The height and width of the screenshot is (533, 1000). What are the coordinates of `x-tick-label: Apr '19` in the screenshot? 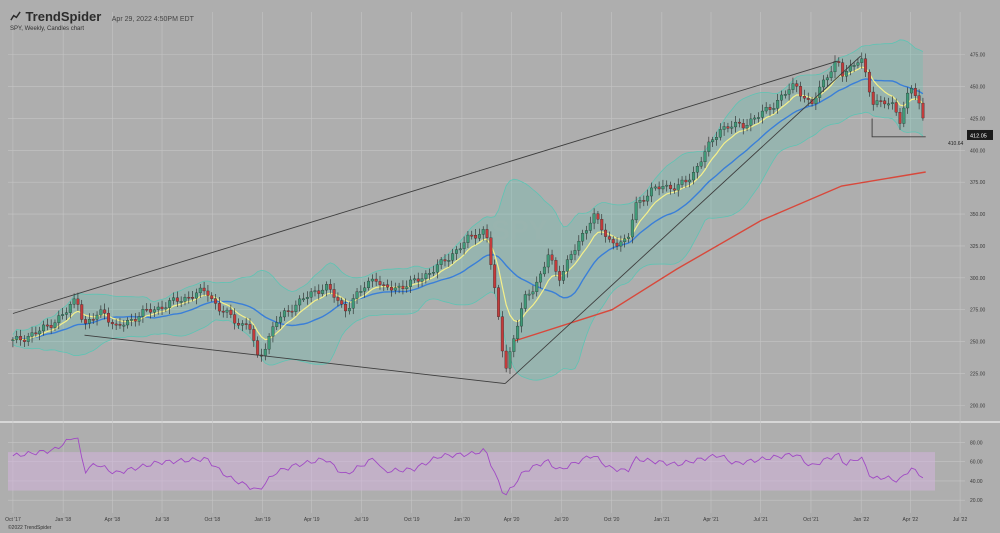 It's located at (312, 520).